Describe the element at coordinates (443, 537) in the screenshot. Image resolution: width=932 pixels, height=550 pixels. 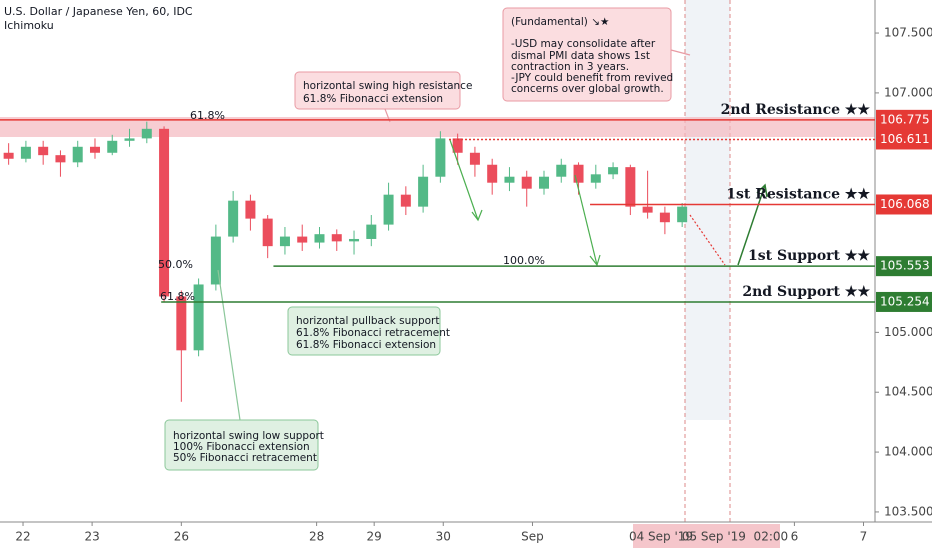
I see `x-tick-label: 30` at that location.